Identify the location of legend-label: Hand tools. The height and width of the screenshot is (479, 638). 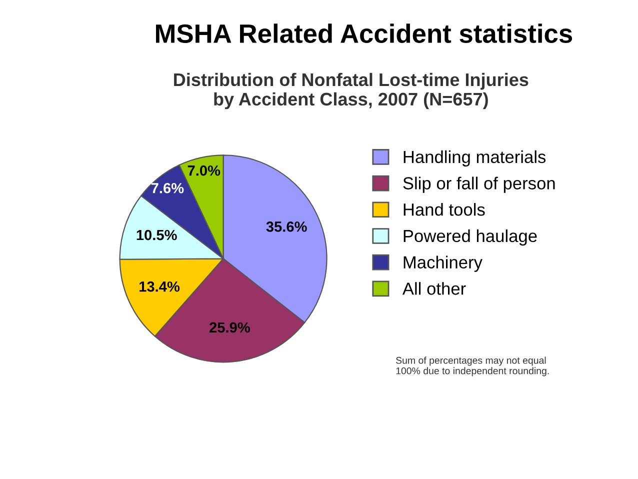
(444, 209).